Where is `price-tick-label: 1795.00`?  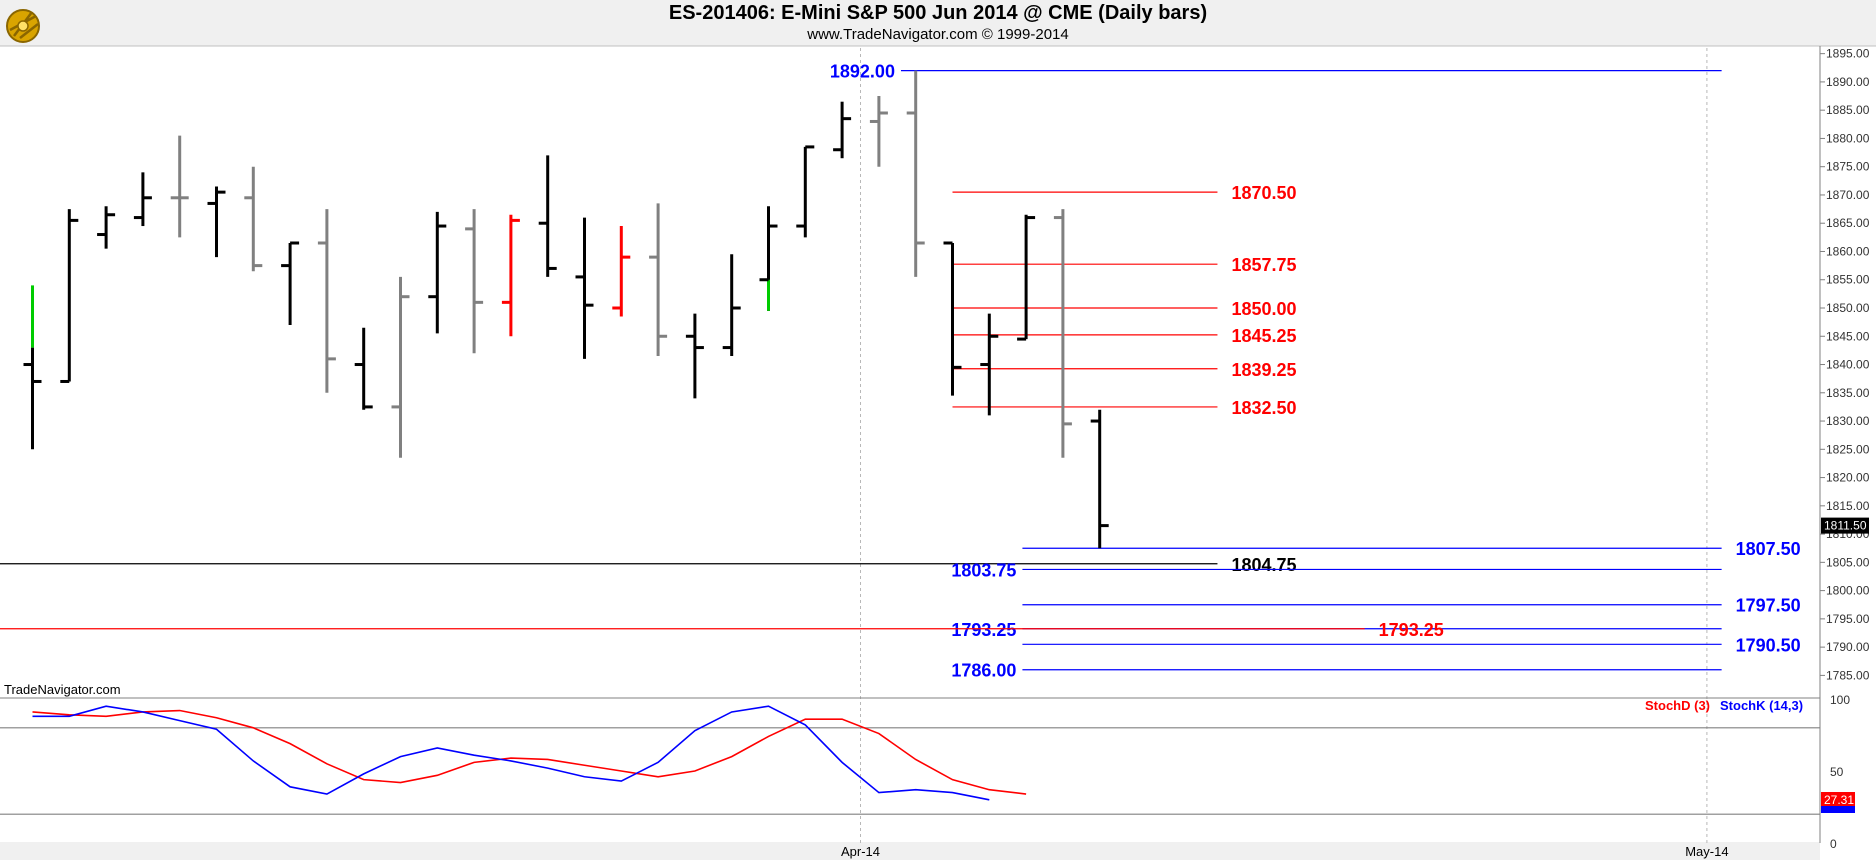
price-tick-label: 1795.00 is located at coordinates (1848, 619).